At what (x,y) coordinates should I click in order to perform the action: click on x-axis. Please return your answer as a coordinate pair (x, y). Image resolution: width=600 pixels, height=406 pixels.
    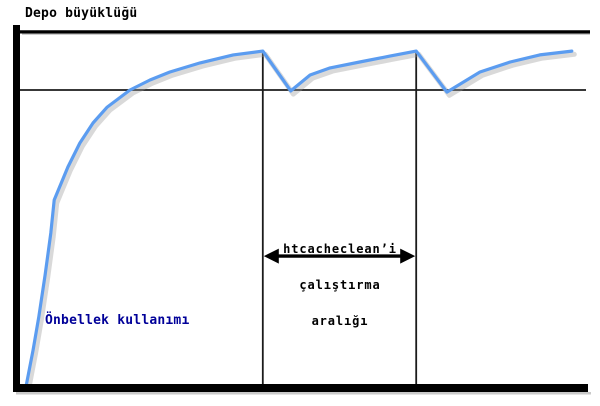
    Looking at the image, I should click on (300, 388).